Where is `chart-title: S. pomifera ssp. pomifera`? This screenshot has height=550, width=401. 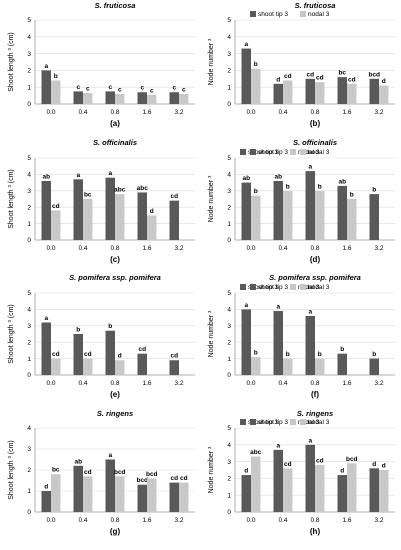
chart-title: S. pomifera ssp. pomifera is located at coordinates (315, 277).